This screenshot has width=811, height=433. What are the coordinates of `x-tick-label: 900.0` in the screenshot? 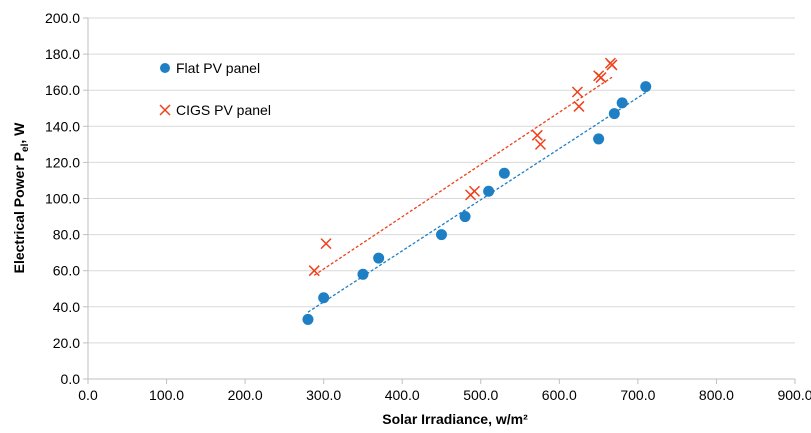 It's located at (794, 395).